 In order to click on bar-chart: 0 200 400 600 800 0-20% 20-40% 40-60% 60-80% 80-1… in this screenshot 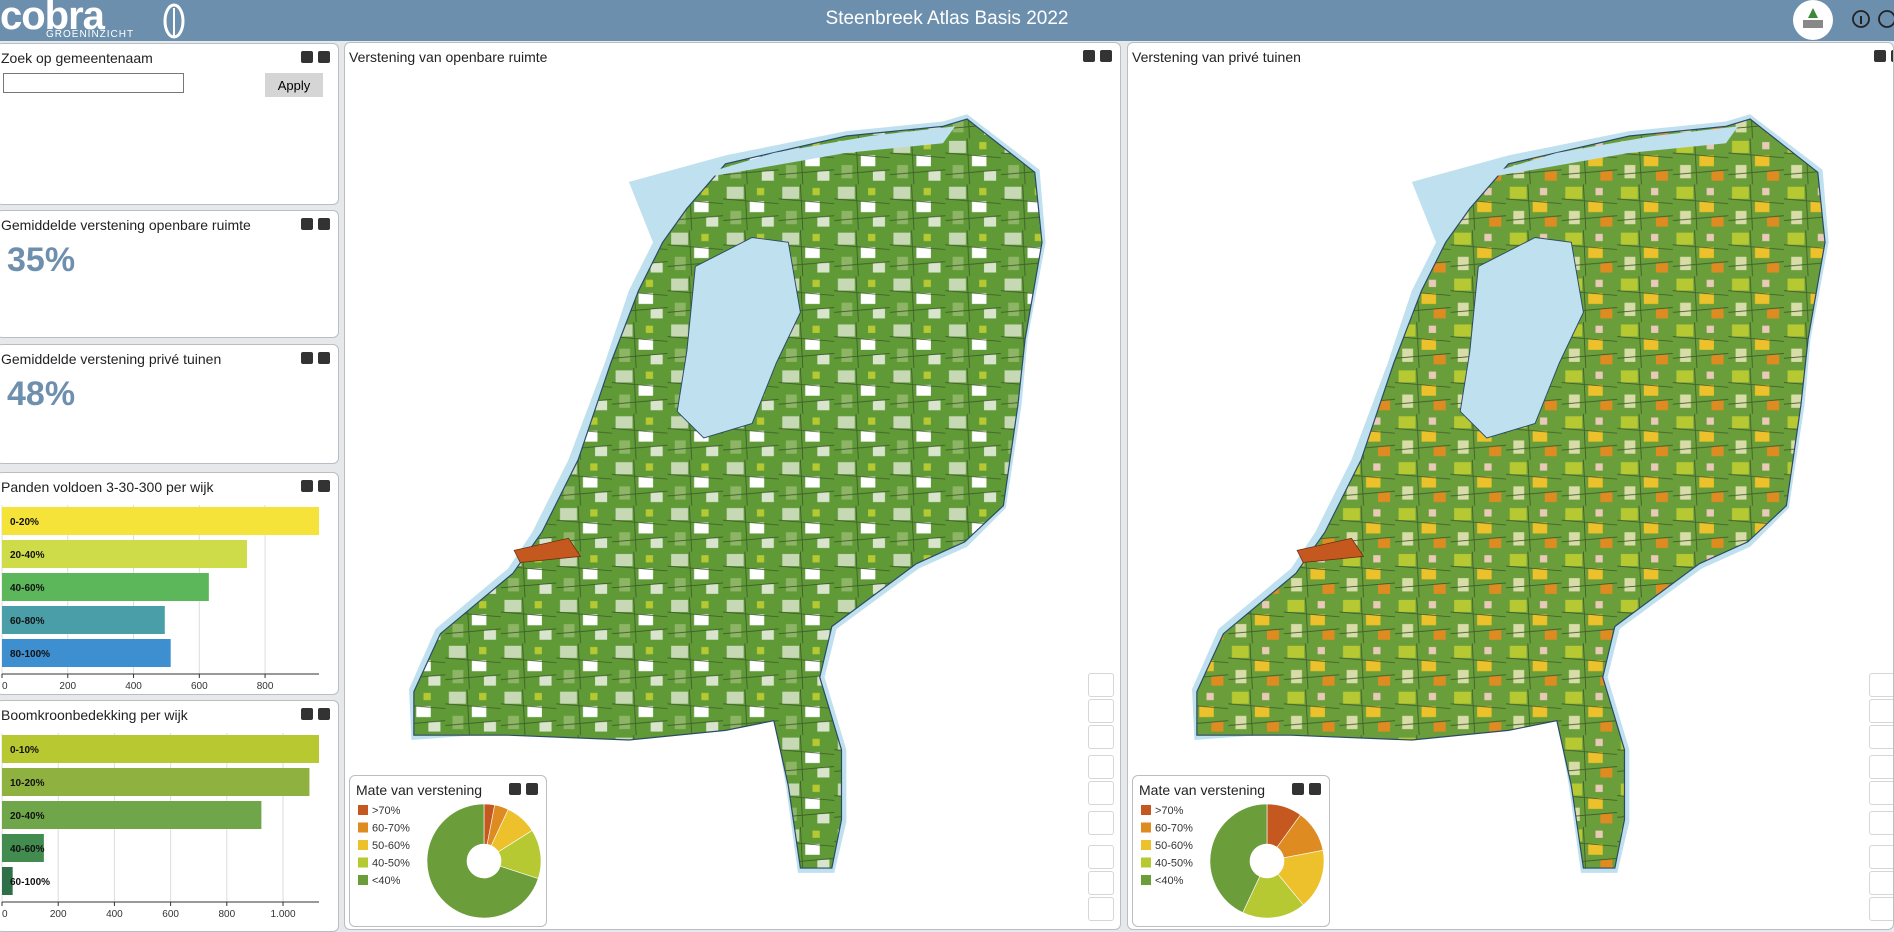, I will do `click(160, 598)`.